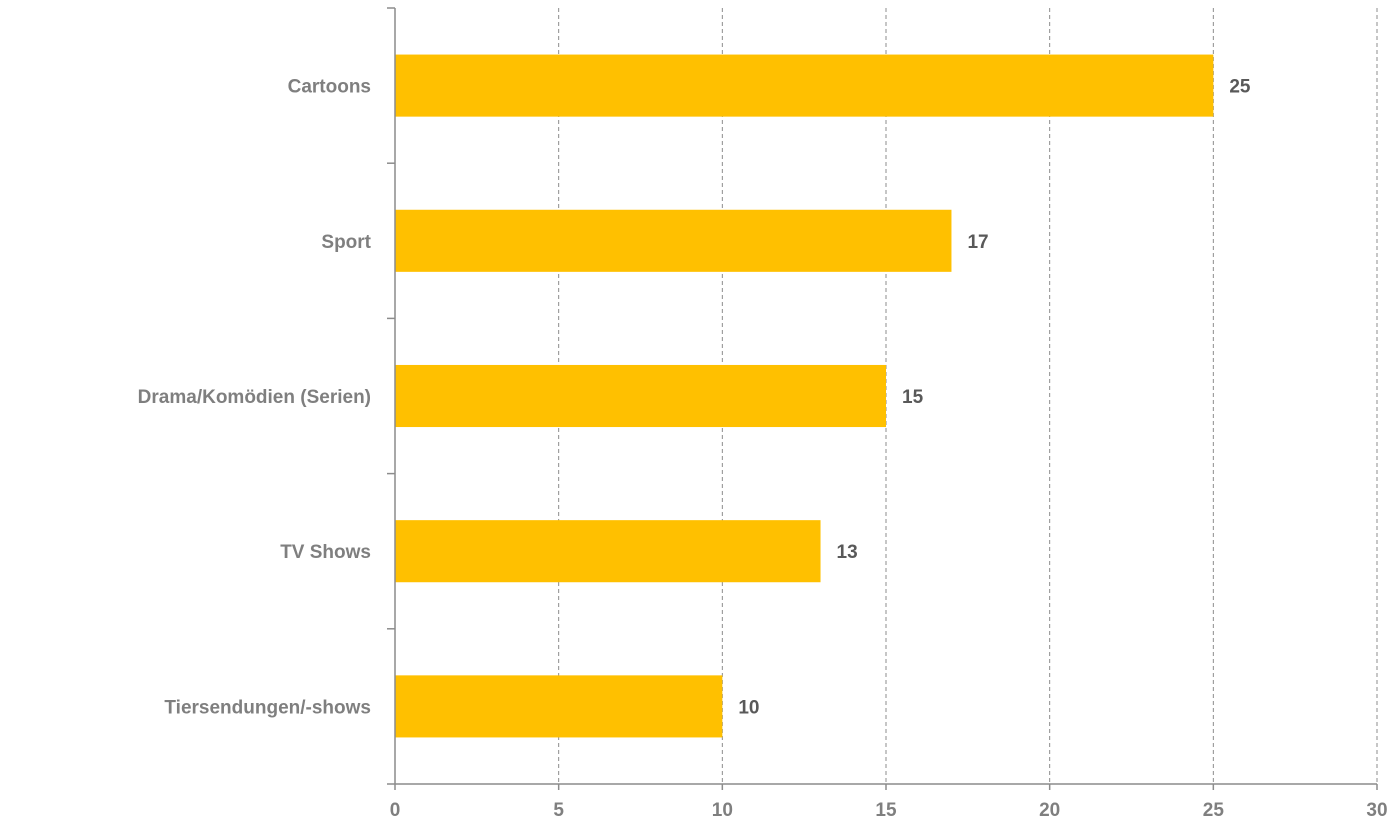  Describe the element at coordinates (329, 87) in the screenshot. I see `category-label: Cartoons` at that location.